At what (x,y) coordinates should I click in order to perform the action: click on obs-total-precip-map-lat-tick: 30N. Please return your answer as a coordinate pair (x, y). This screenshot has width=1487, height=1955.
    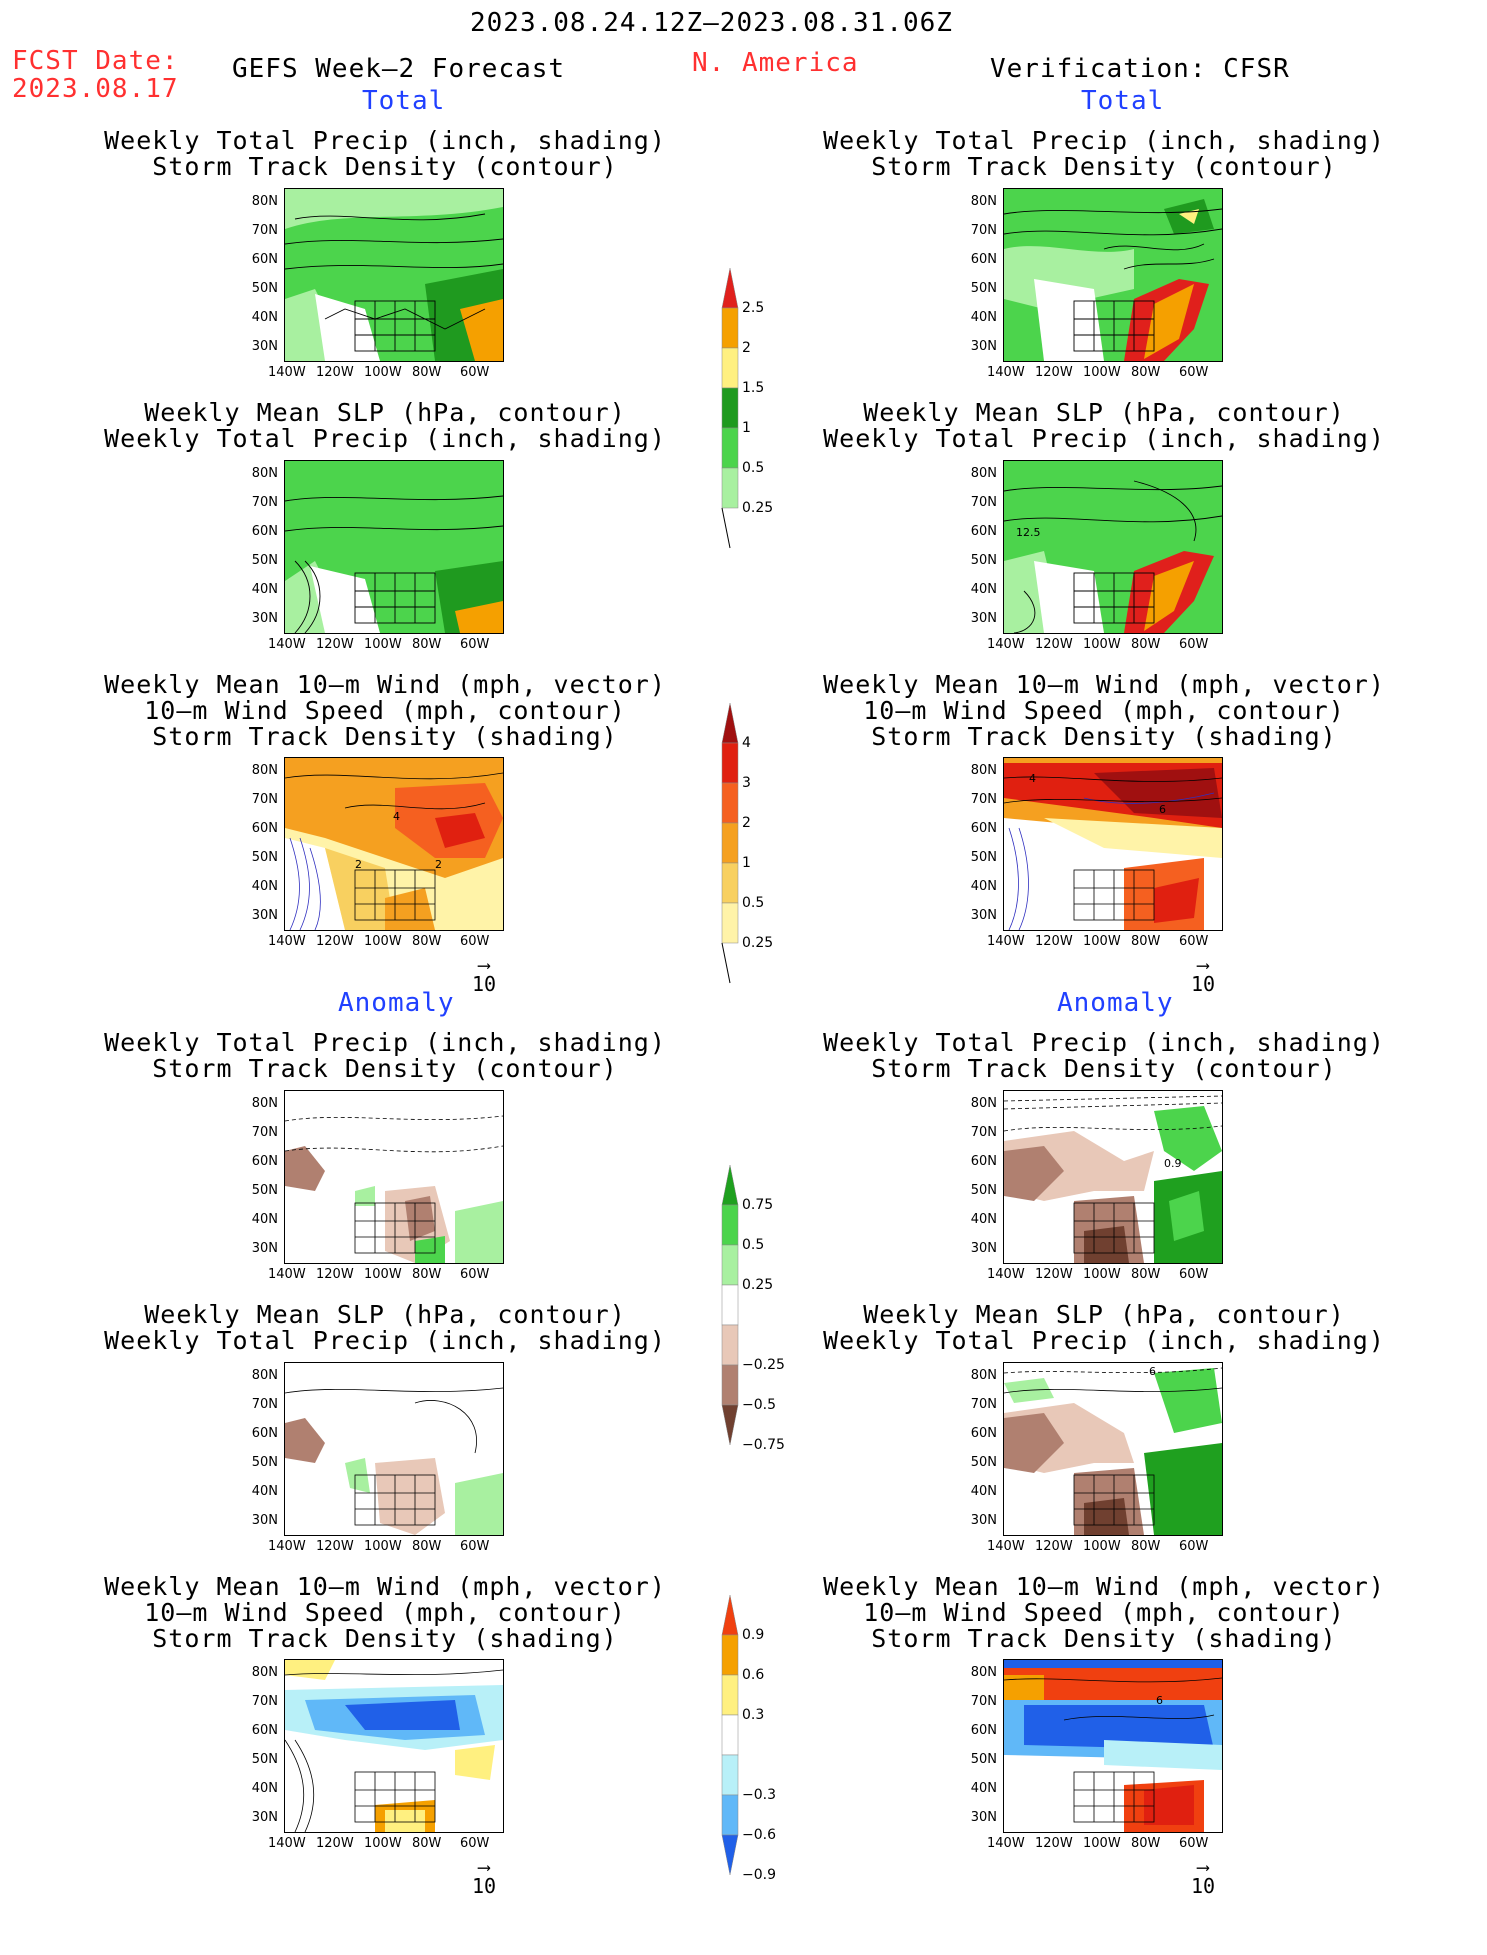
    Looking at the image, I should click on (983, 346).